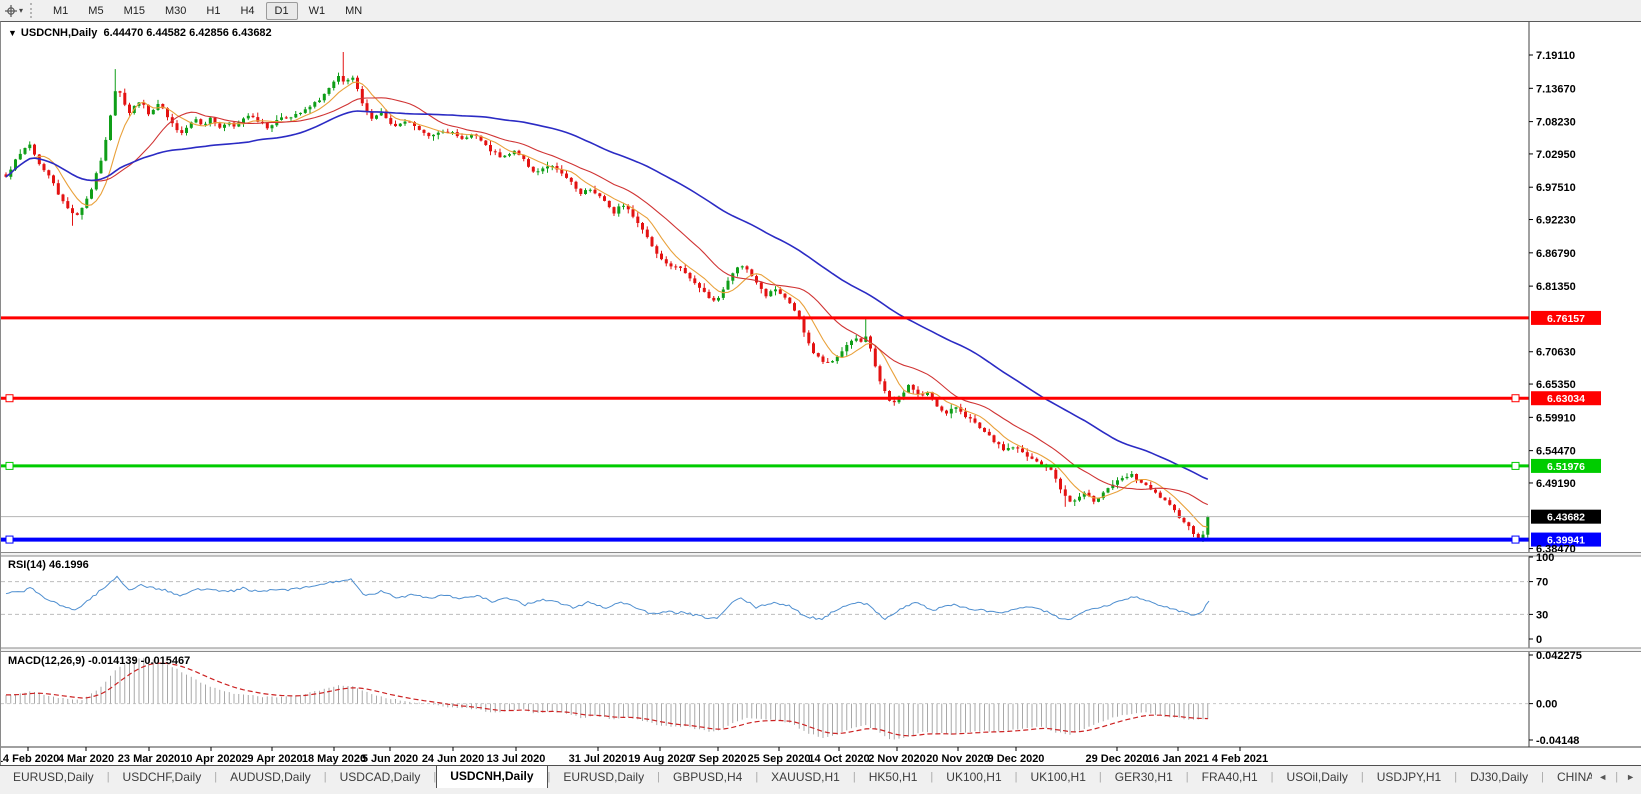 The image size is (1641, 794). I want to click on chart-tab-usoil-daily: USOil,Daily, so click(1317, 777).